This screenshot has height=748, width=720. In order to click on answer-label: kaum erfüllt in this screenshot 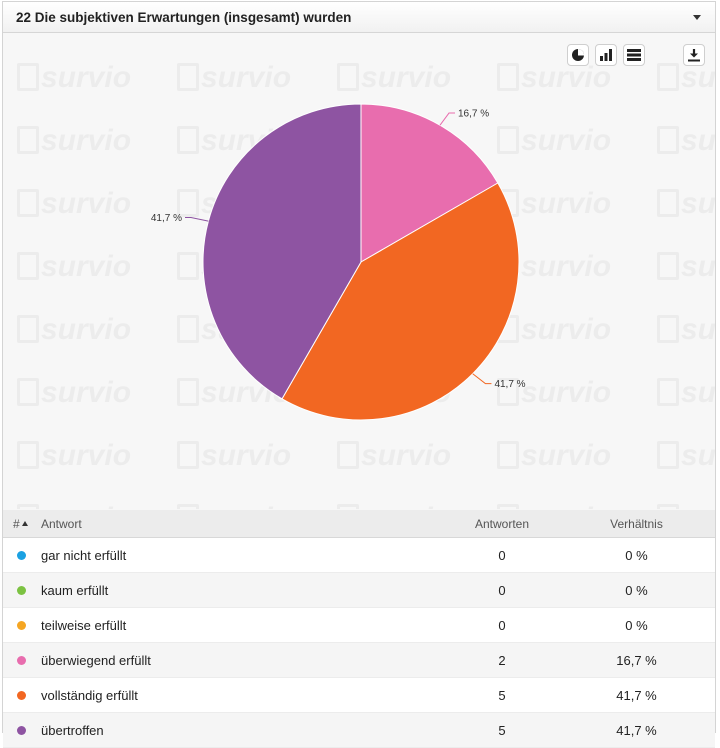, I will do `click(243, 590)`.